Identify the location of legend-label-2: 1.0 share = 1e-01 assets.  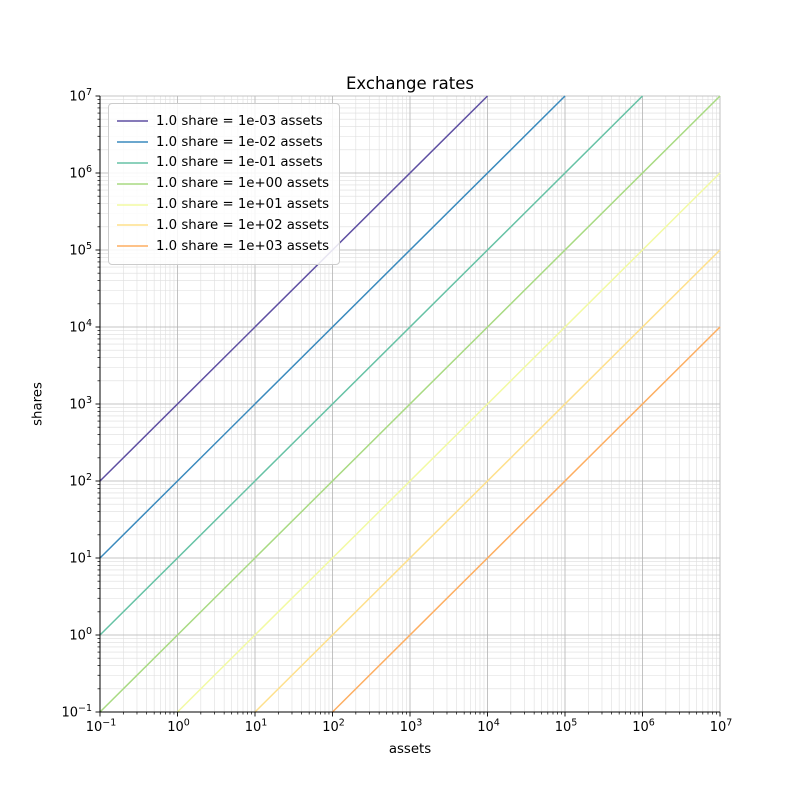
(239, 163).